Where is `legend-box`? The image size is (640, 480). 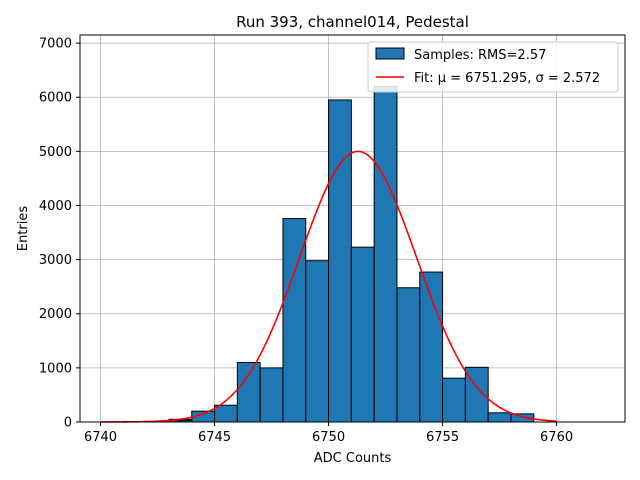 legend-box is located at coordinates (493, 67).